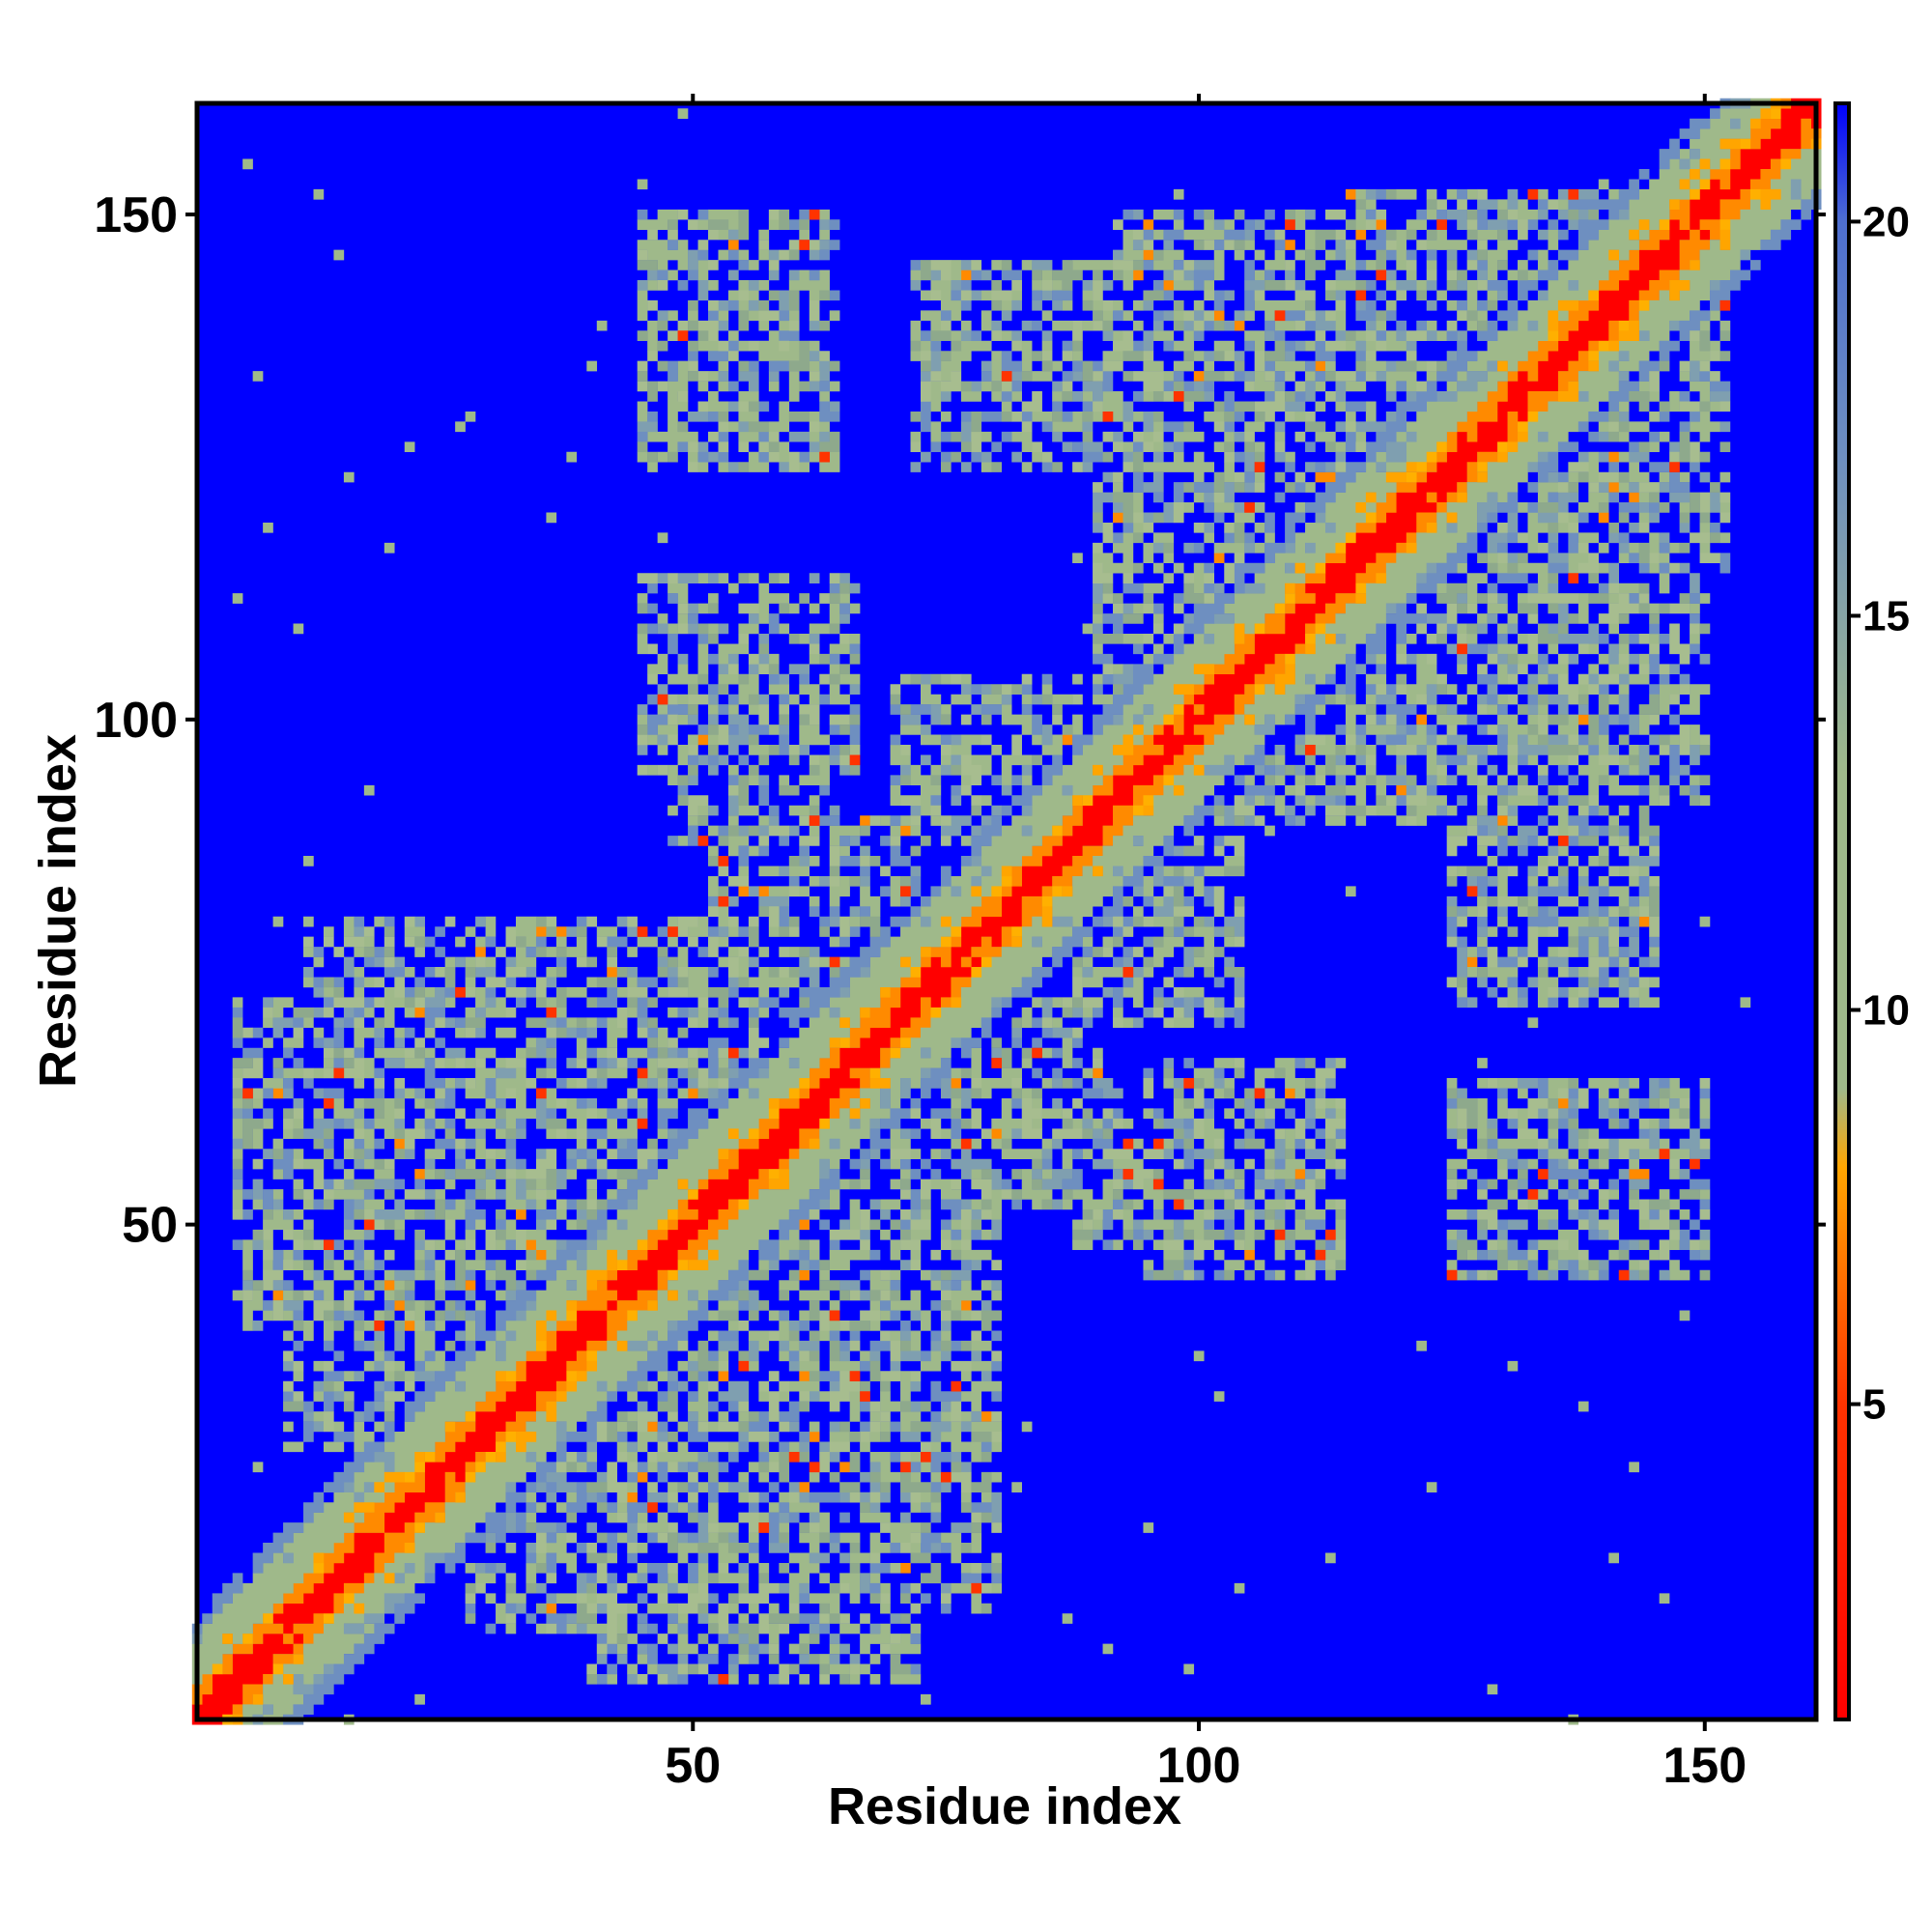 This screenshot has height=1932, width=1932. What do you see at coordinates (1874, 1405) in the screenshot?
I see `colorbar-tick-label: 5` at bounding box center [1874, 1405].